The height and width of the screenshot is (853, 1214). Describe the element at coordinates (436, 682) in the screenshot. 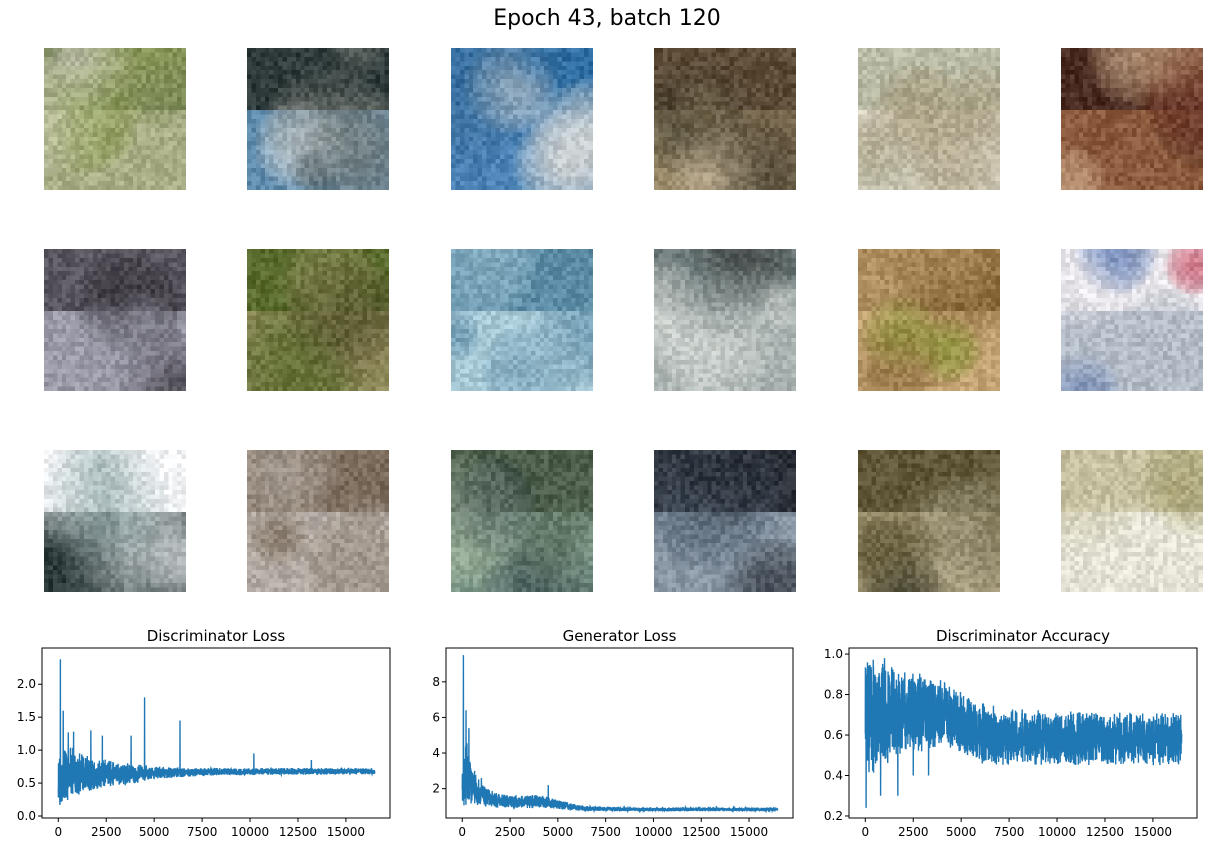

I see `y-tick-label: 8` at that location.